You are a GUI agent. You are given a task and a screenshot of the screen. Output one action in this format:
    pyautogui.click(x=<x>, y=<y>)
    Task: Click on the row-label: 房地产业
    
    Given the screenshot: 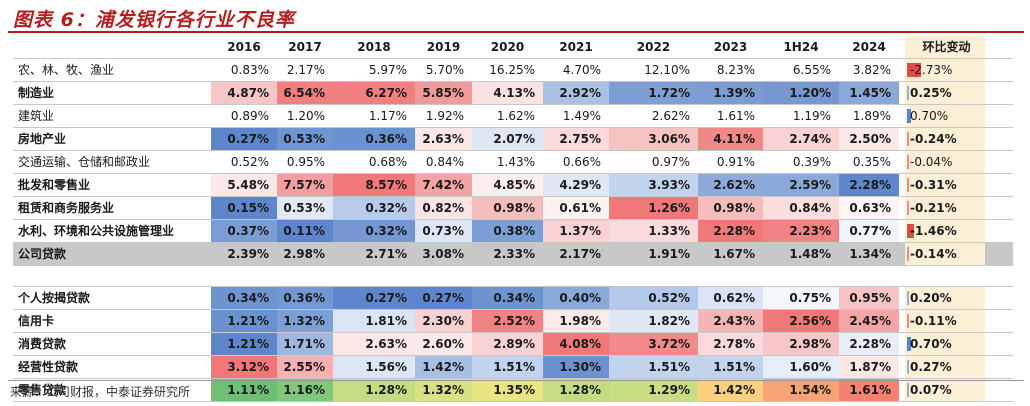 What is the action you would take?
    pyautogui.click(x=42, y=139)
    